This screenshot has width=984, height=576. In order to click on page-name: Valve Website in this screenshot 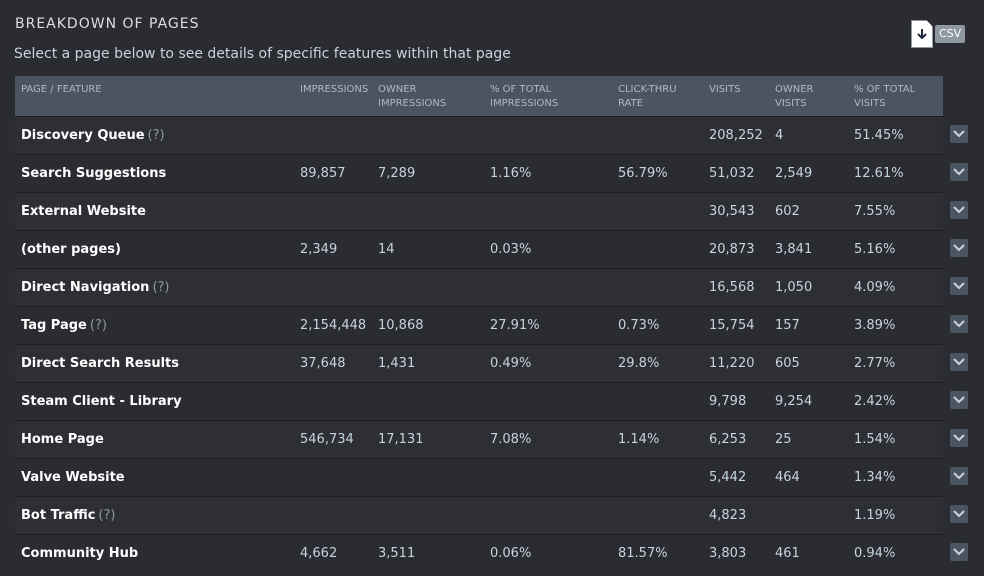, I will do `click(73, 477)`.